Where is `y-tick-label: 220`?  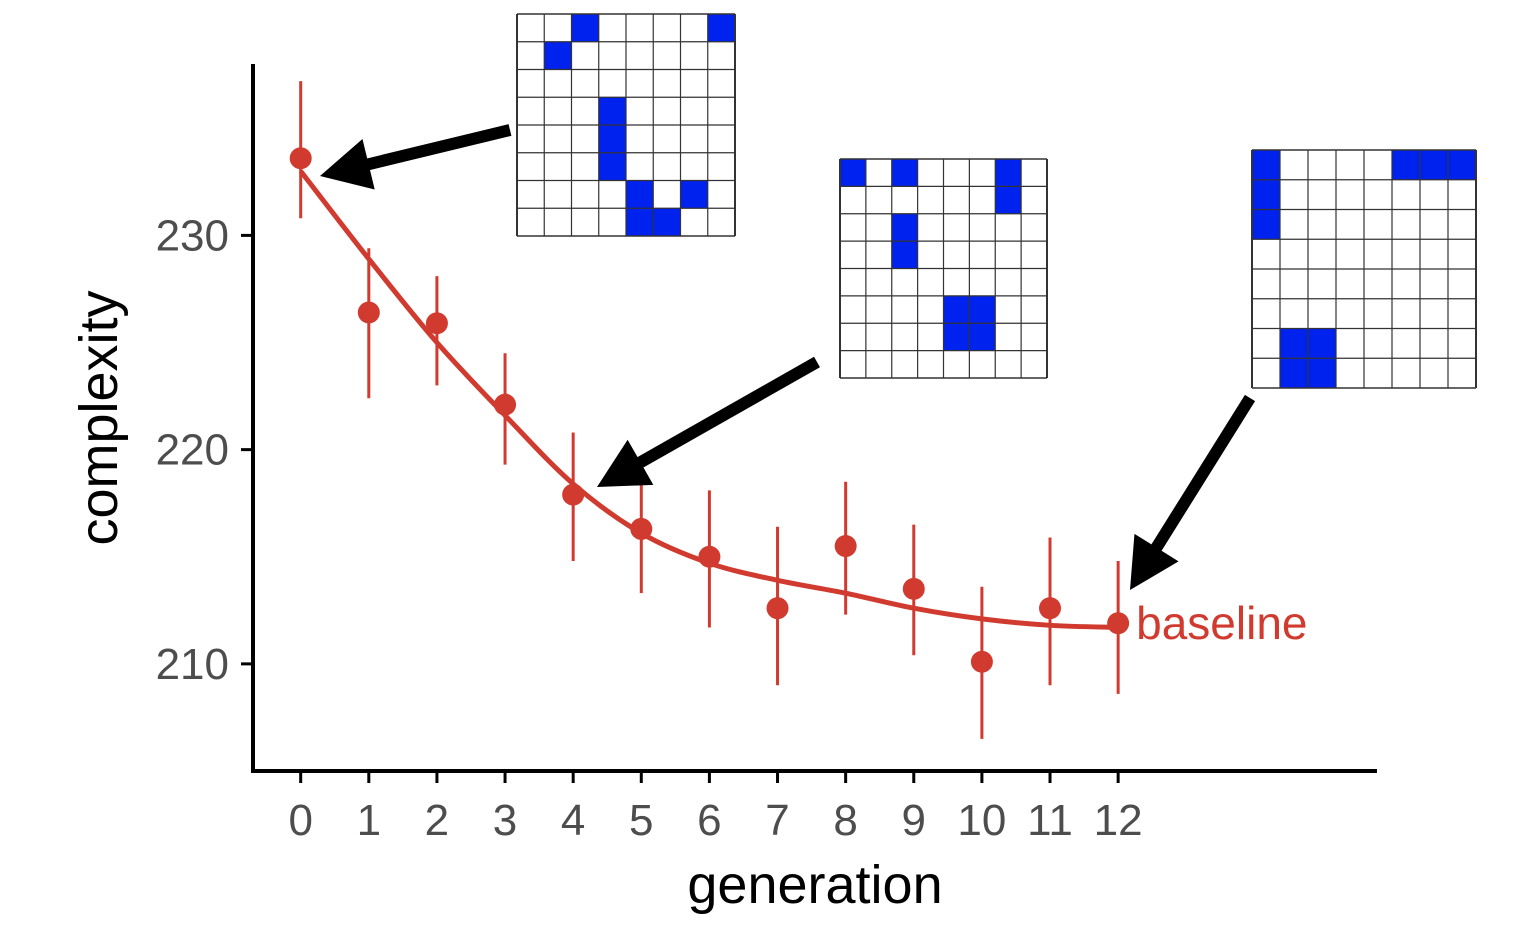 y-tick-label: 220 is located at coordinates (192, 450).